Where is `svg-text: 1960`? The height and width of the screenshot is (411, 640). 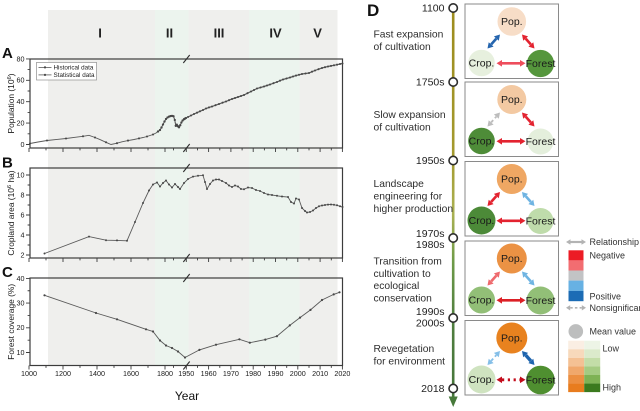 svg-text: 1960 is located at coordinates (209, 373).